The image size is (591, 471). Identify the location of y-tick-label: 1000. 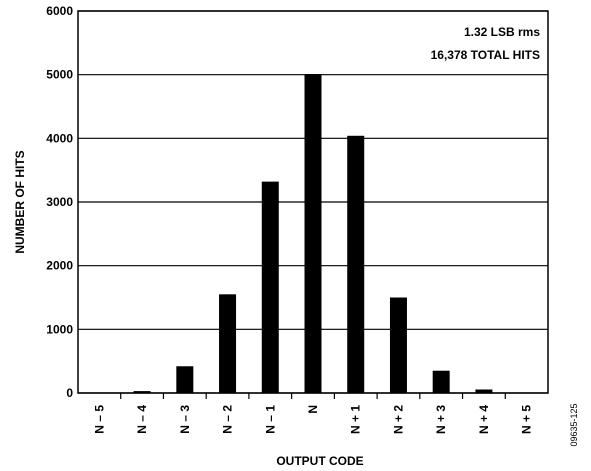
(59, 329).